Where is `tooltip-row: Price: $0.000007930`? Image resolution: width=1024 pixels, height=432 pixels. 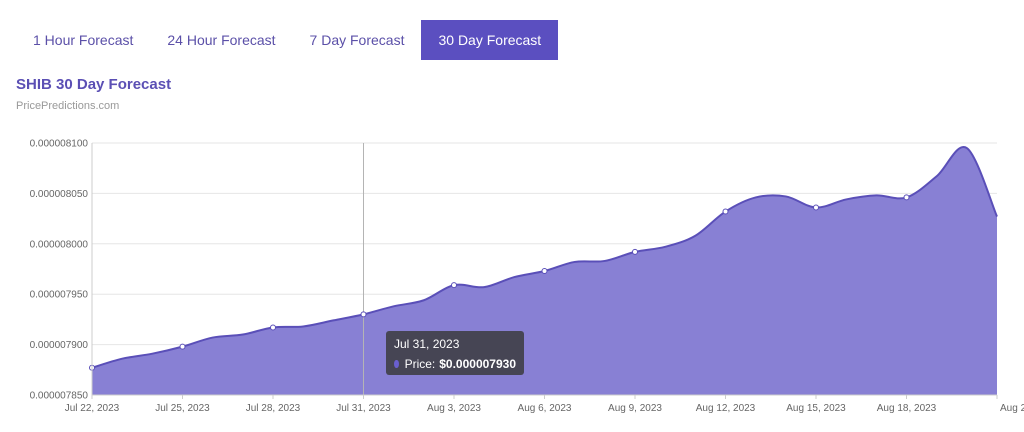
tooltip-row: Price: $0.000007930 is located at coordinates (455, 364).